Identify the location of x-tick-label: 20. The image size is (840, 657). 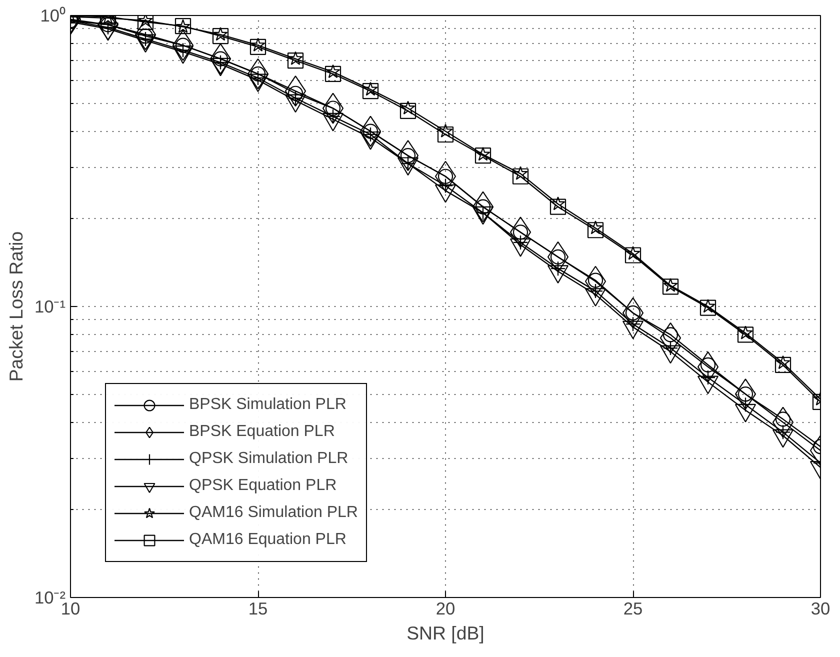
(446, 608).